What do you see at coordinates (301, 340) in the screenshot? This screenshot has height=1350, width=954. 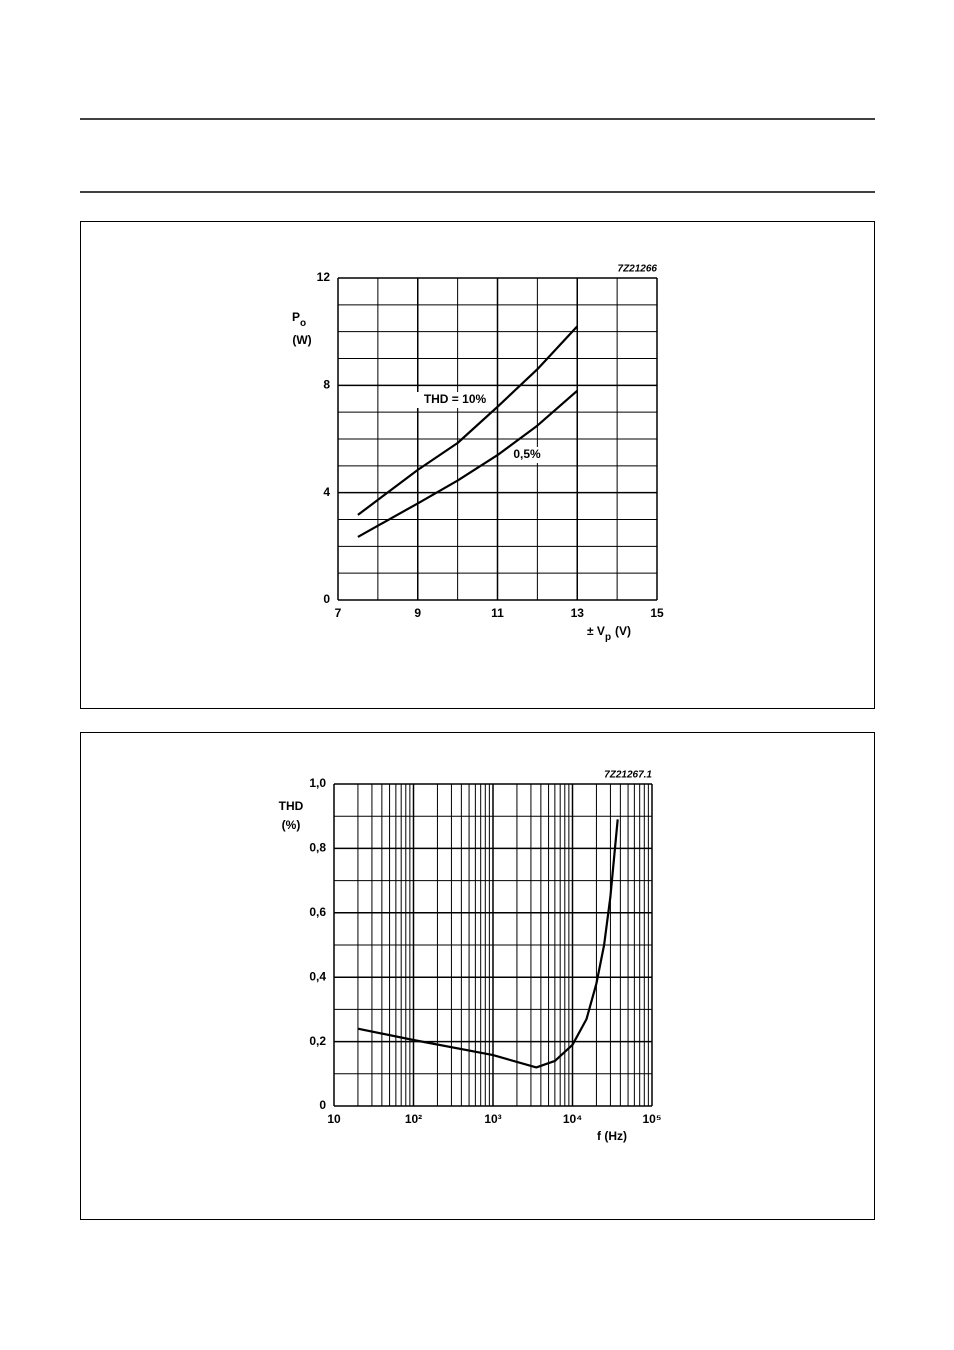 I see `y-axis-unit: (W)` at bounding box center [301, 340].